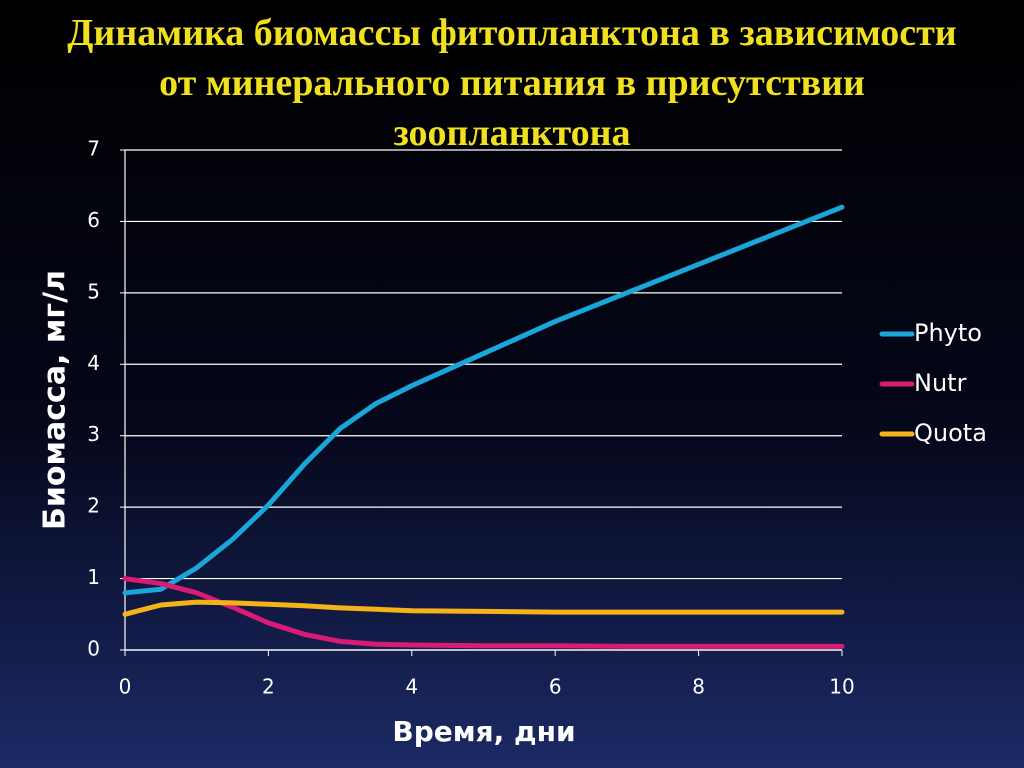 This screenshot has height=768, width=1024. I want to click on legend-label: Nutr, so click(940, 383).